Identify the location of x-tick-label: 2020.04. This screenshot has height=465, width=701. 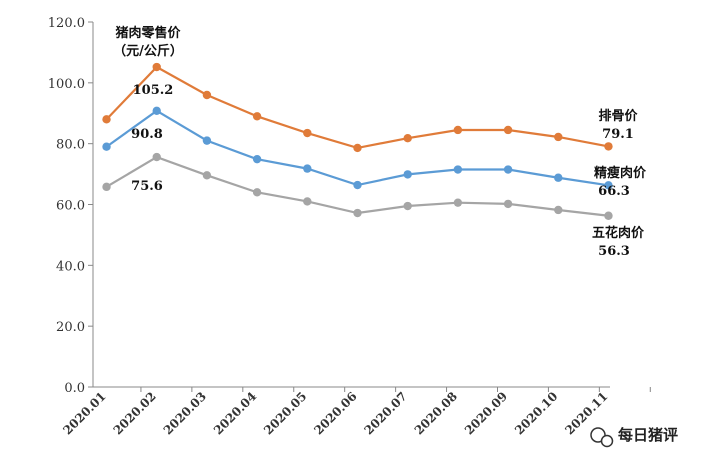
(235, 413).